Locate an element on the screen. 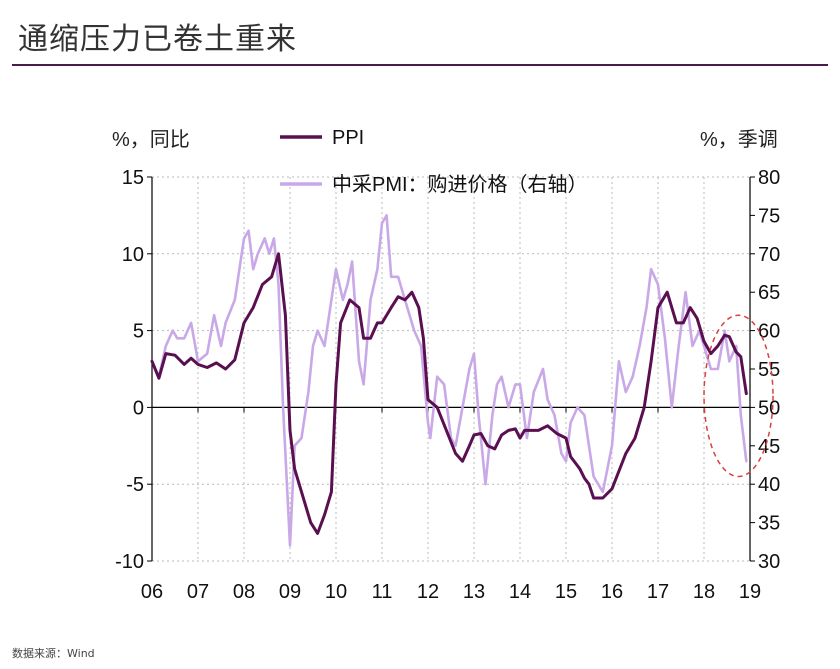 The width and height of the screenshot is (840, 669). x-tick-label: 13 is located at coordinates (474, 592).